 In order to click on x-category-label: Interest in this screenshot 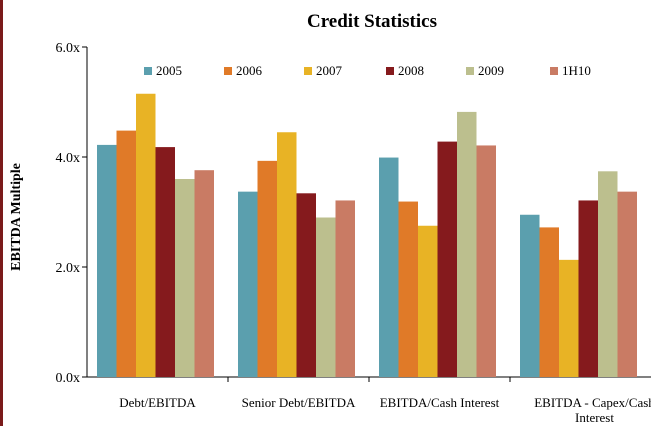, I will do `click(594, 417)`.